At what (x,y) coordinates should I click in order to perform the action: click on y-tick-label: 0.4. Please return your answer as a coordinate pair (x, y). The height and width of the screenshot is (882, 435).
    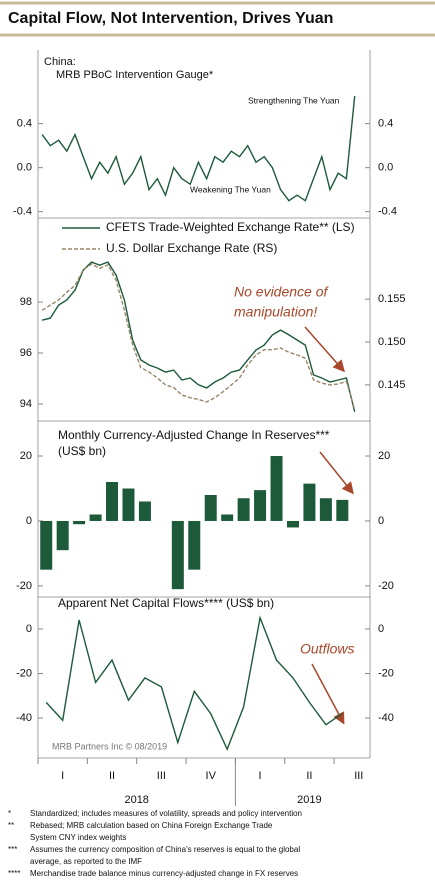
    Looking at the image, I should click on (24, 124).